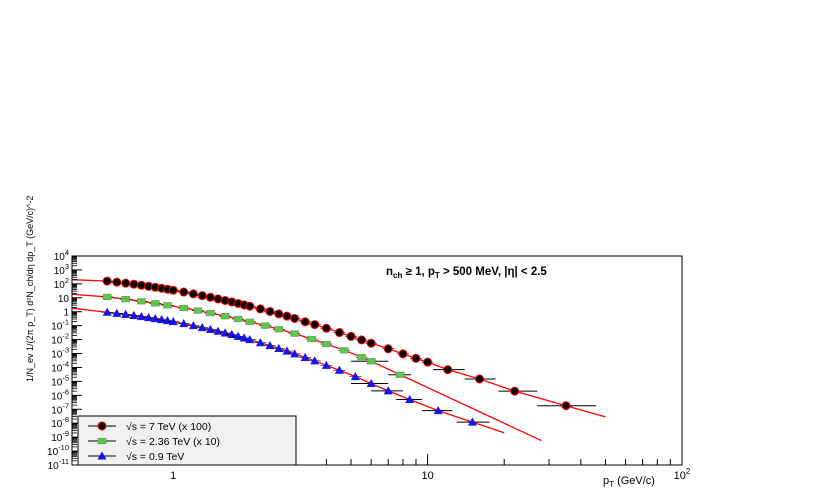 This screenshot has height=491, width=830. Describe the element at coordinates (149, 427) in the screenshot. I see `legend-entry: √s = 7 TeV (x 100)` at that location.